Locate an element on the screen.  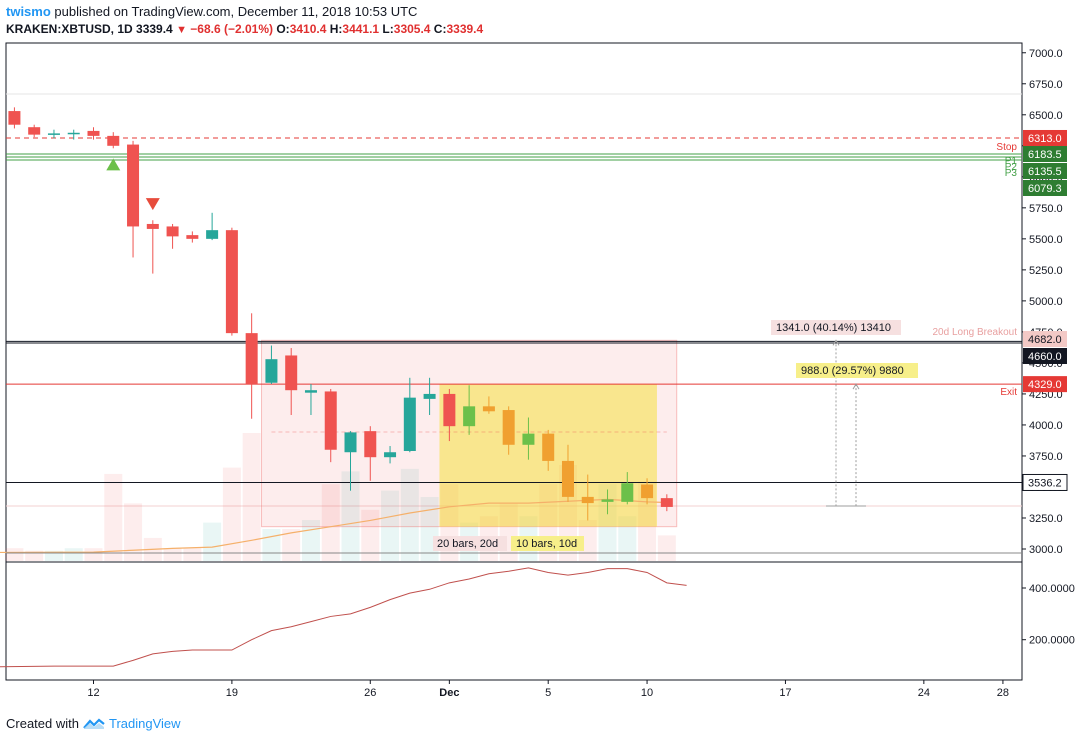
x-tick-label: Dec is located at coordinates (449, 693).